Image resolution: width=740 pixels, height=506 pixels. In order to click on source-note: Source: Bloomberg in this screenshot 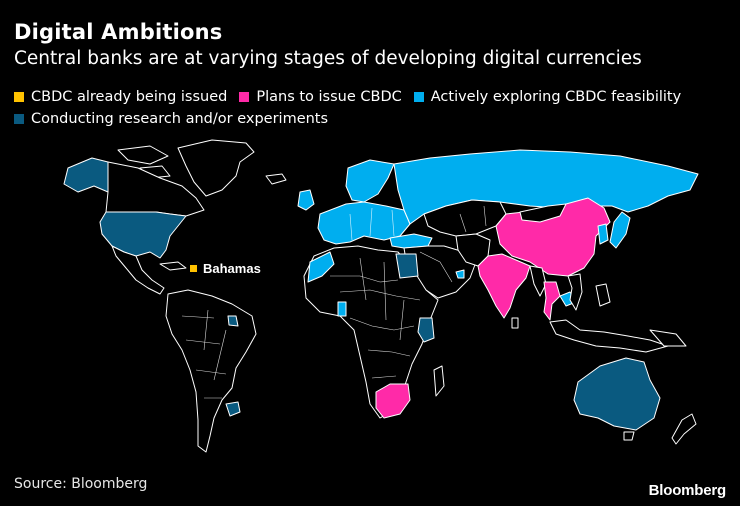, I will do `click(81, 484)`.